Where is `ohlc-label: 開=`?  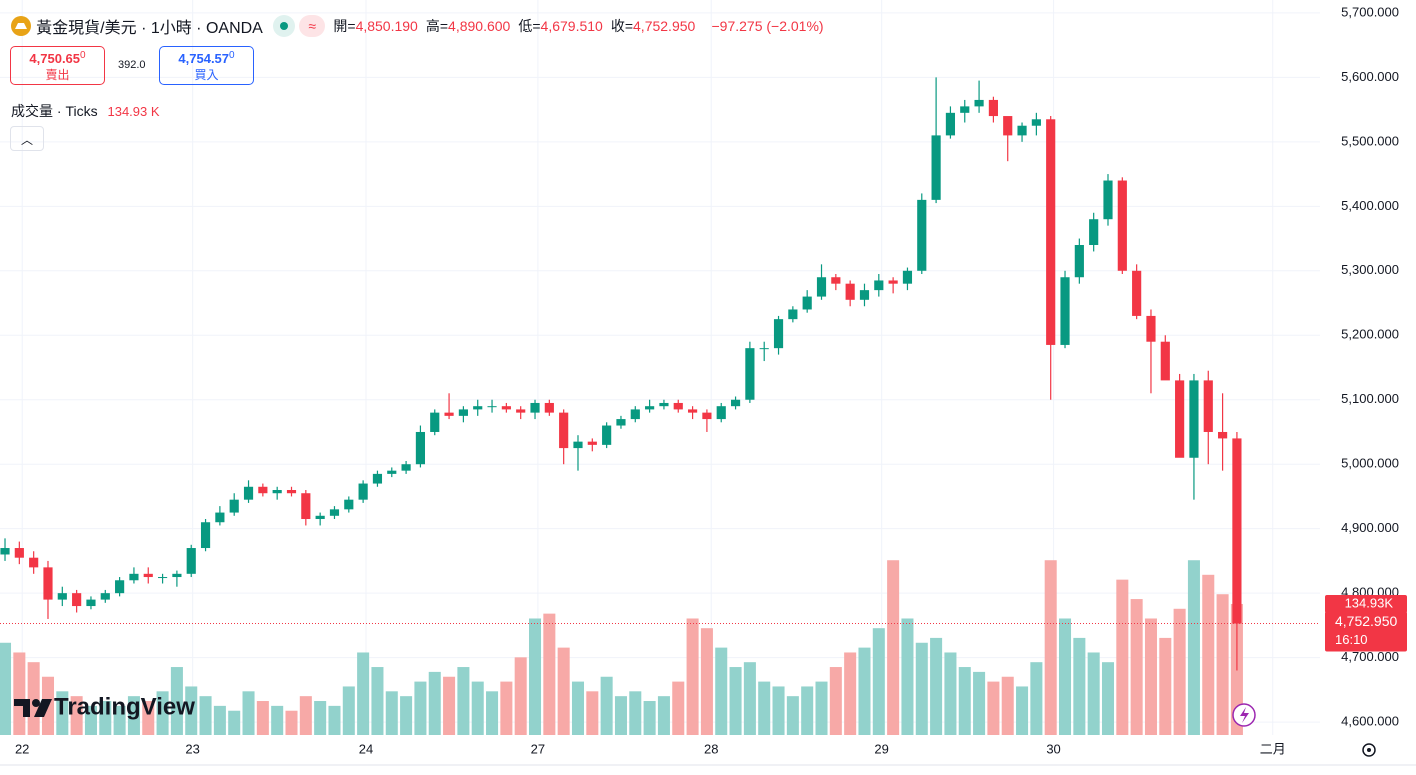 ohlc-label: 開= is located at coordinates (344, 26).